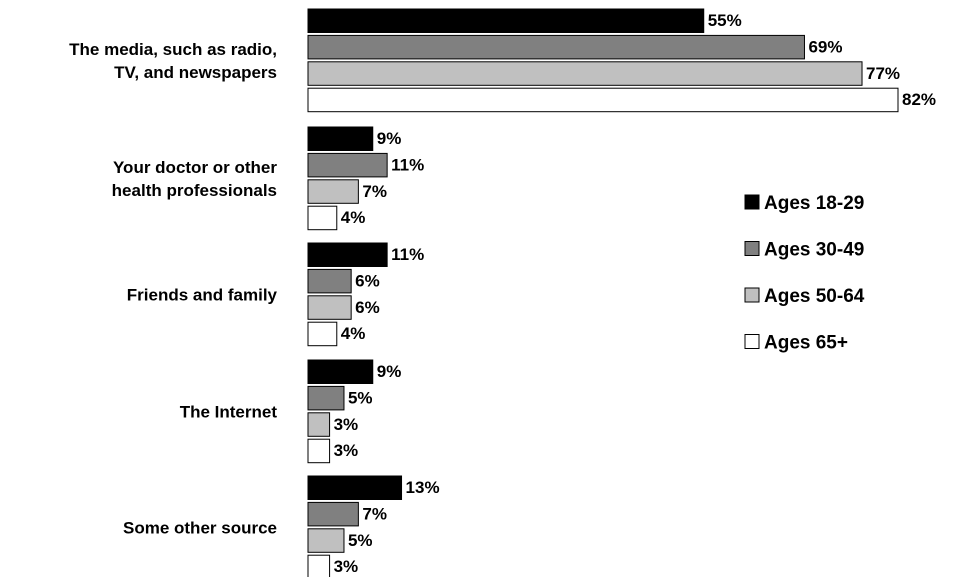 The height and width of the screenshot is (577, 958). I want to click on value-label-1-1: 11%, so click(407, 164).